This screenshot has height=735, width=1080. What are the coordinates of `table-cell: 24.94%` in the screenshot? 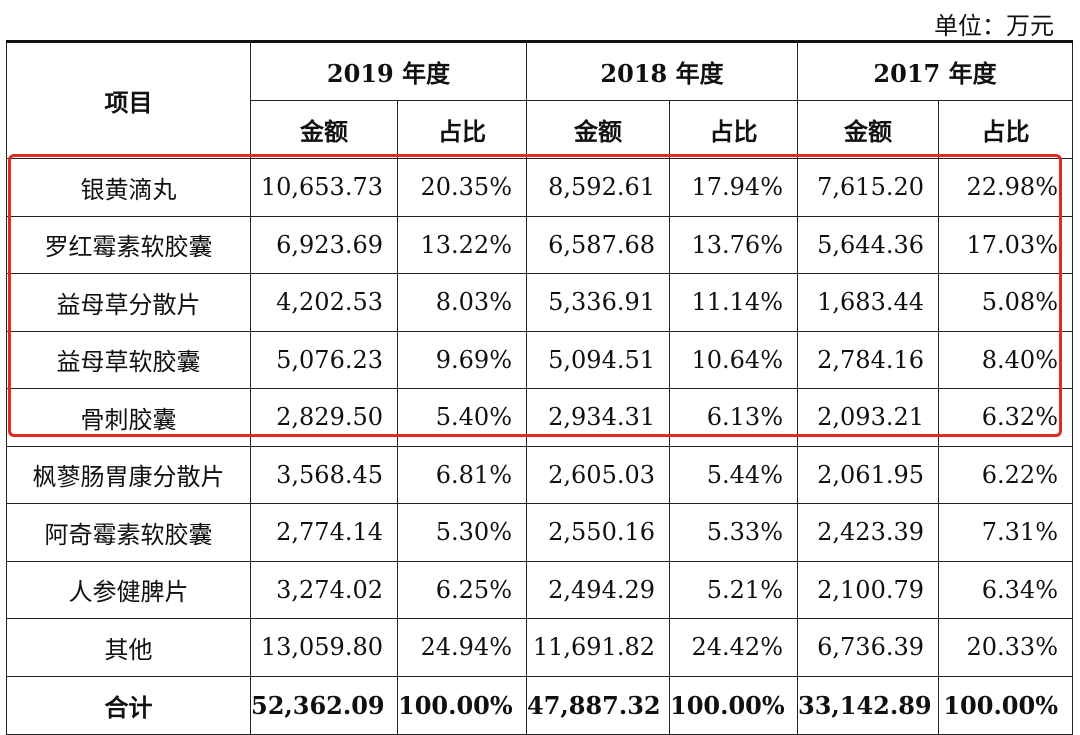 It's located at (462, 647).